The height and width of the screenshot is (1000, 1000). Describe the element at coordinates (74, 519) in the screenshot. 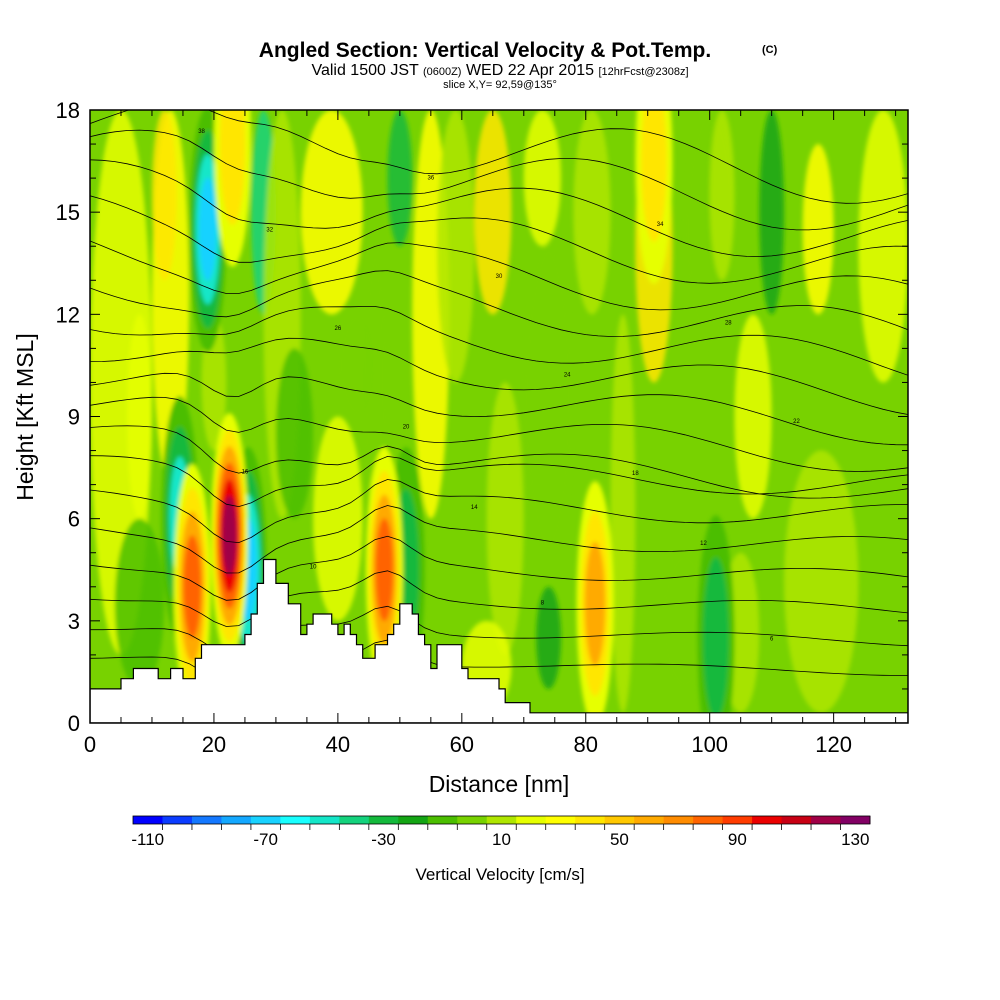

I see `y-tick-label: 6` at that location.